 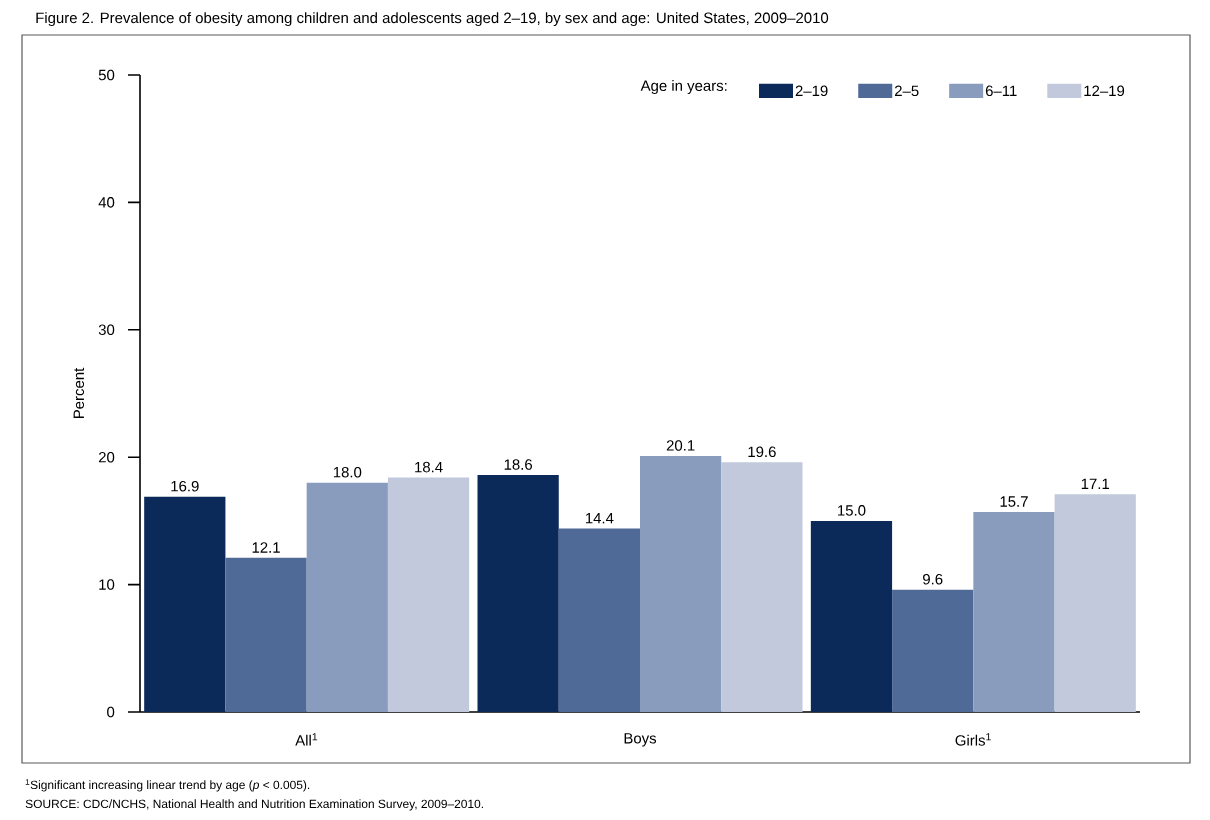 I want to click on data-label: 20.1, so click(x=680, y=445).